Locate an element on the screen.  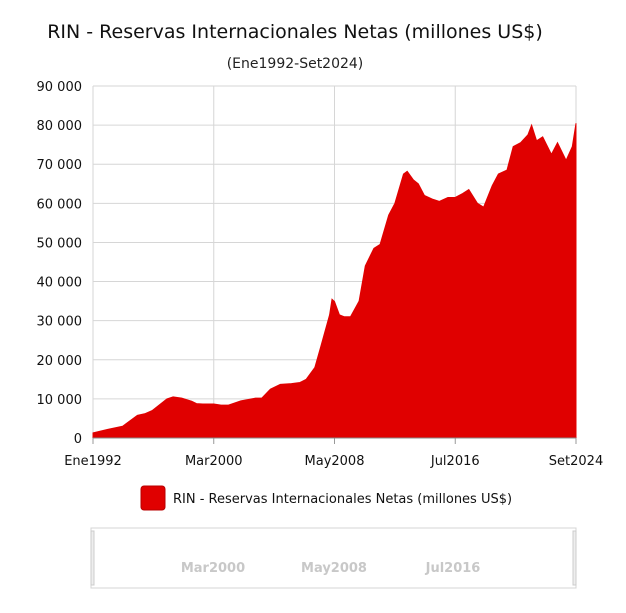
navigator-left-handle is located at coordinates (92, 558).